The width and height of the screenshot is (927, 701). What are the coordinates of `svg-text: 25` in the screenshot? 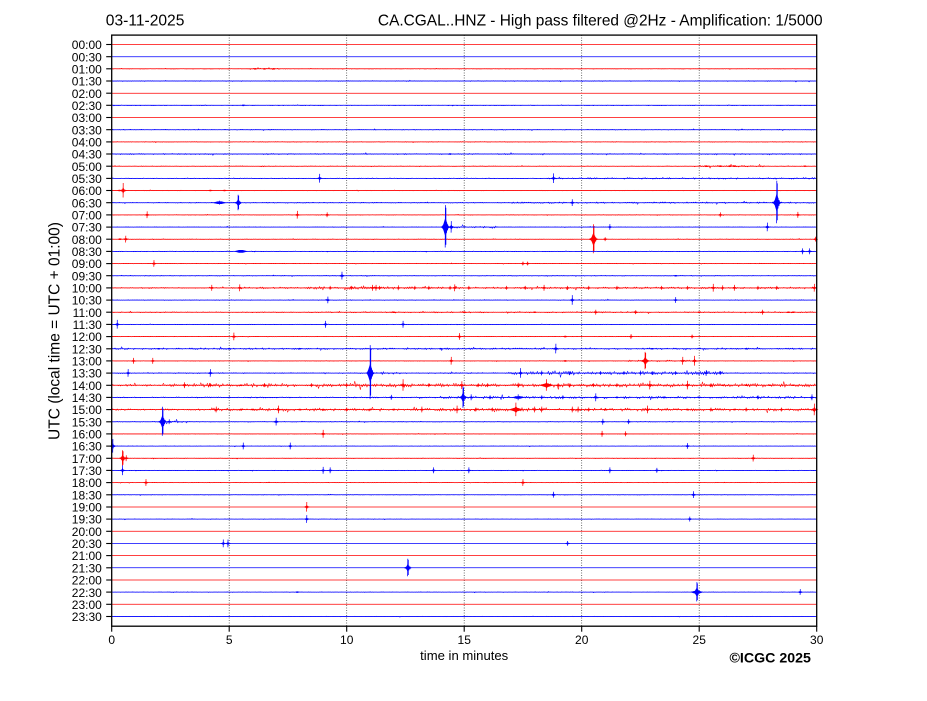 It's located at (700, 640).